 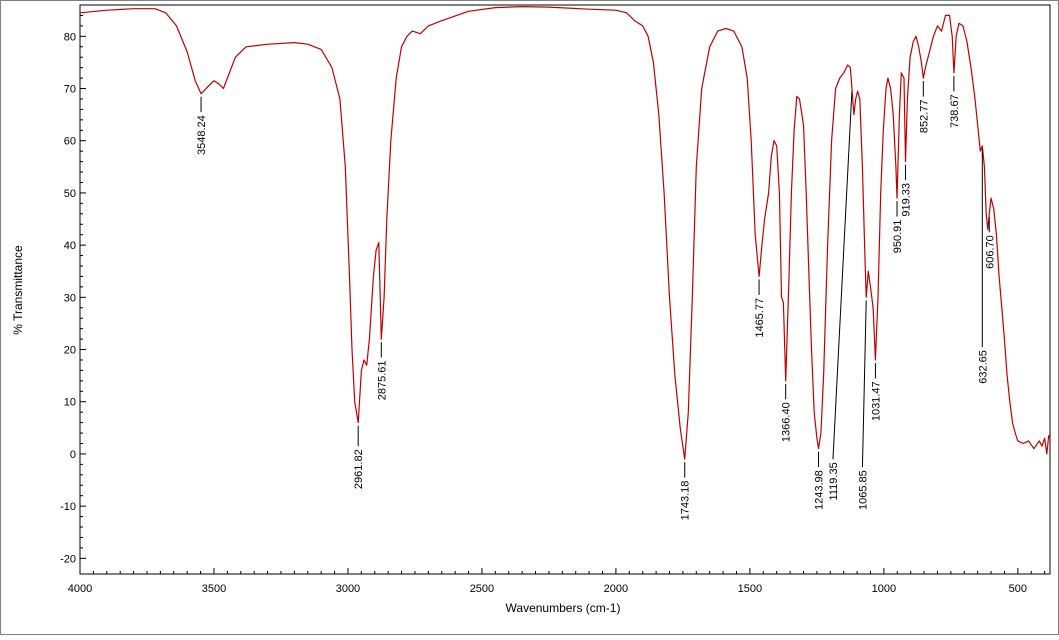 What do you see at coordinates (348, 589) in the screenshot?
I see `x-tick-label: 3000` at bounding box center [348, 589].